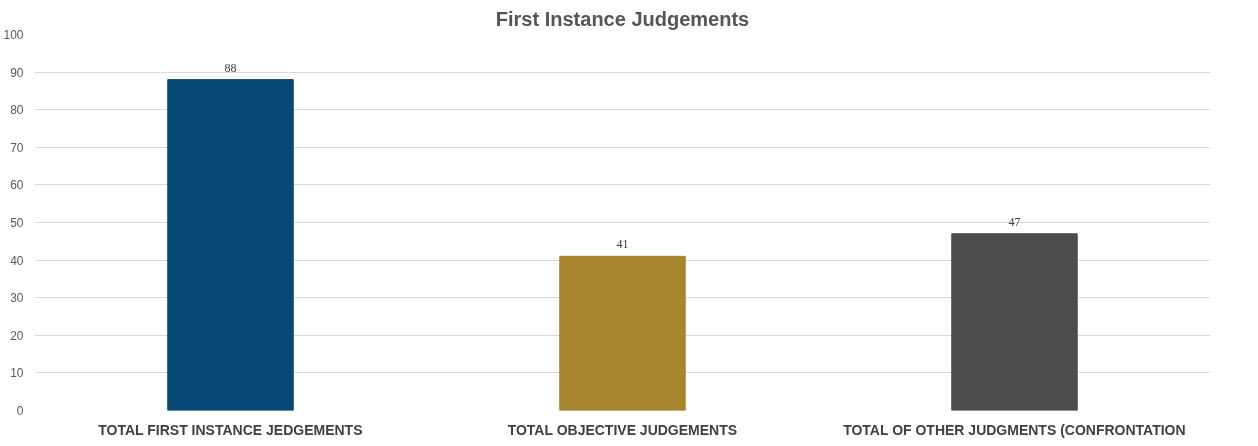 The image size is (1258, 446). I want to click on data-label: 47, so click(1014, 221).